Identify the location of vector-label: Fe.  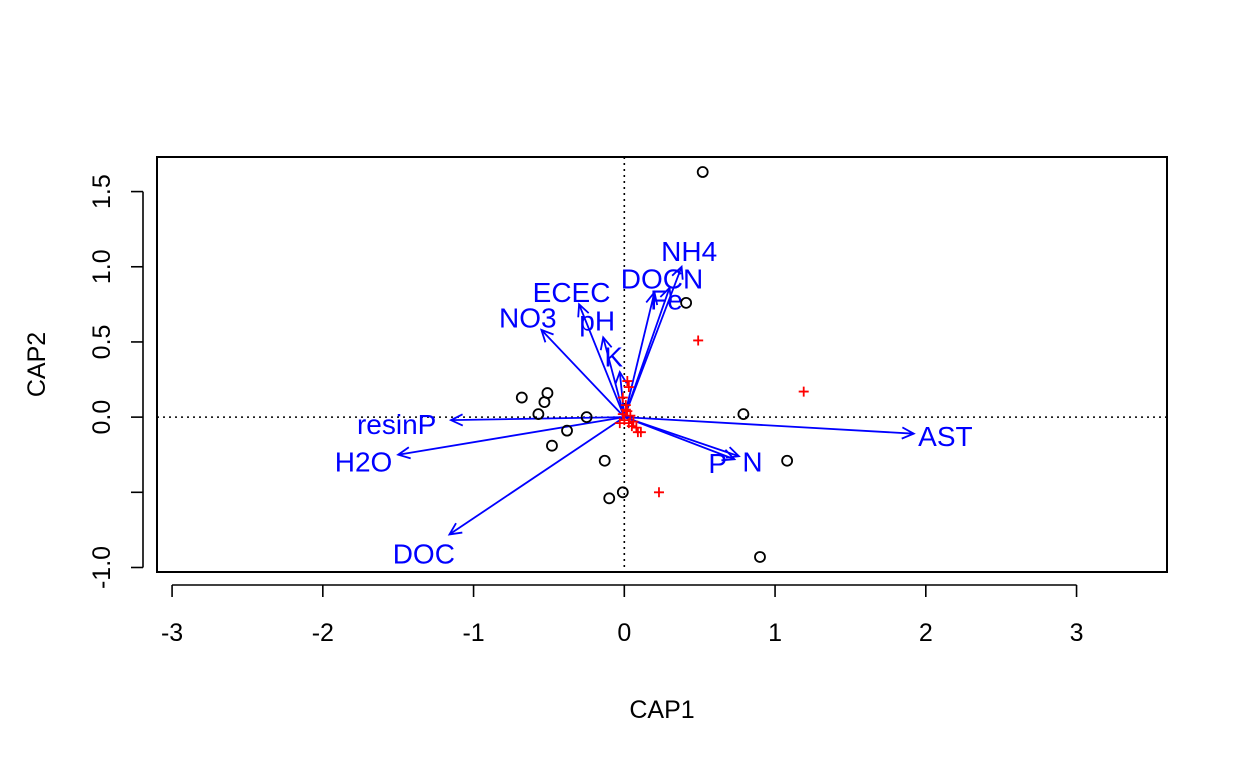
(666, 299).